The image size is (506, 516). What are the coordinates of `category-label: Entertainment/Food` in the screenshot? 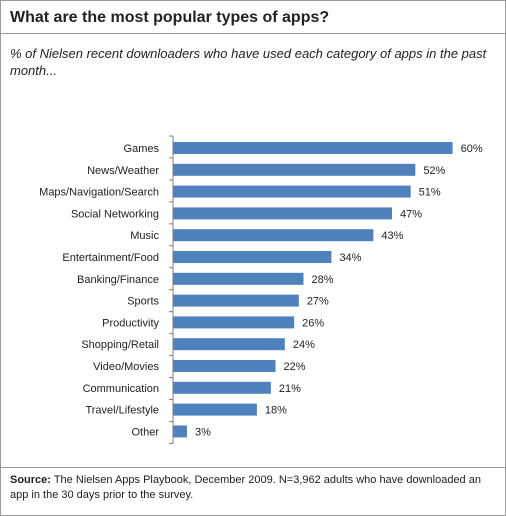 It's located at (110, 258).